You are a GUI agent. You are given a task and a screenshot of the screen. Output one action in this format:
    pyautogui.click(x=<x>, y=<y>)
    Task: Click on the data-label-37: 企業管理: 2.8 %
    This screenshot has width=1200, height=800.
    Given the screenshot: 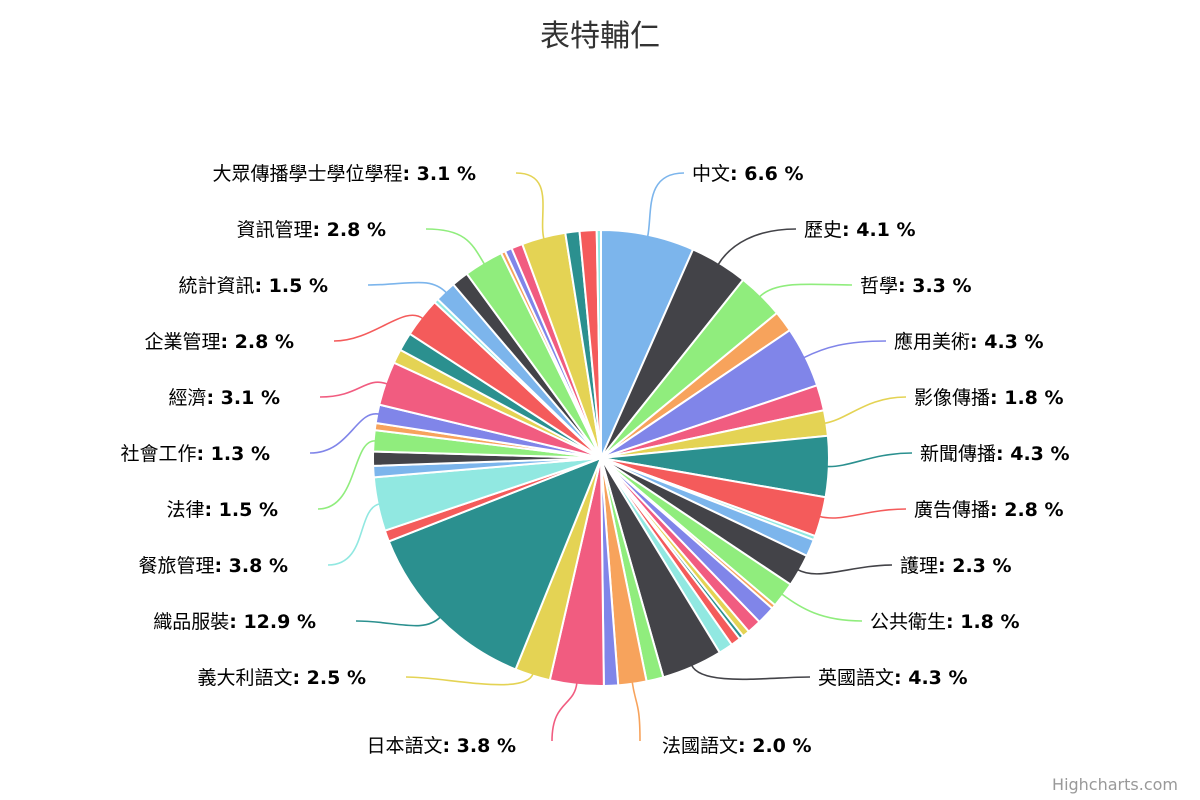 What is the action you would take?
    pyautogui.click(x=219, y=342)
    